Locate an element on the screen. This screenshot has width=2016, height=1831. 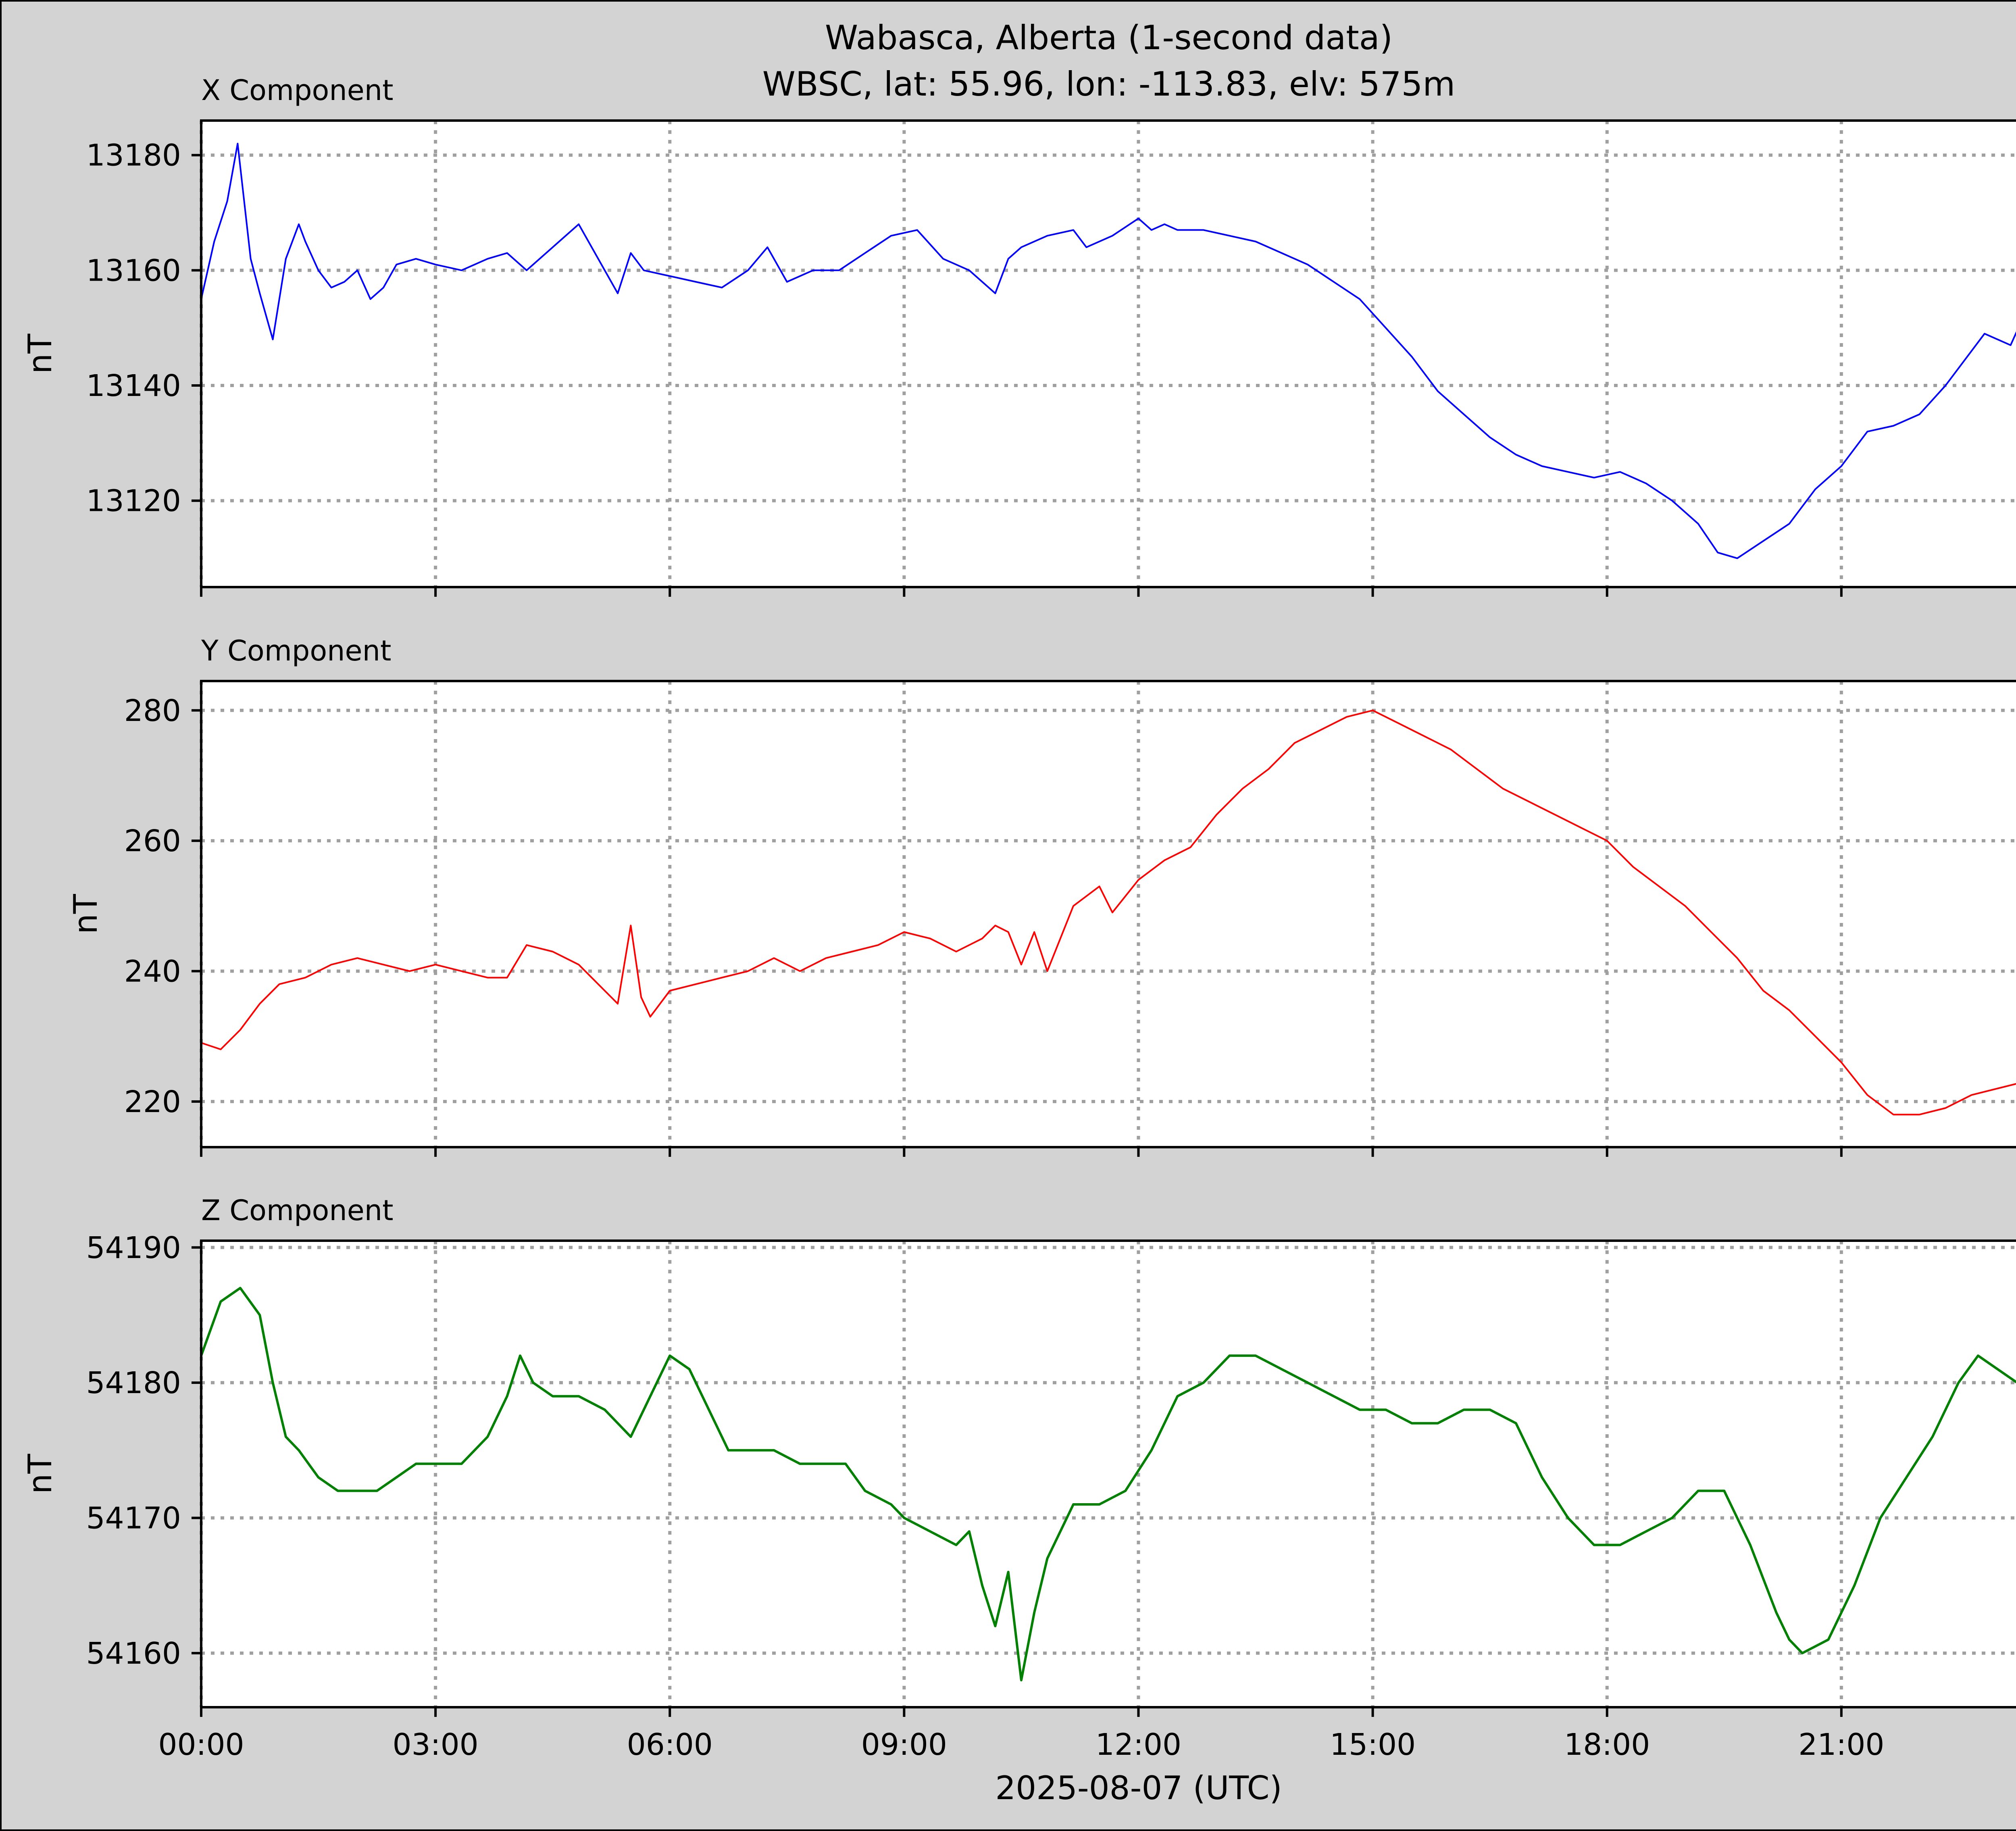
x-tick-label: 15:00 is located at coordinates (1373, 1744).